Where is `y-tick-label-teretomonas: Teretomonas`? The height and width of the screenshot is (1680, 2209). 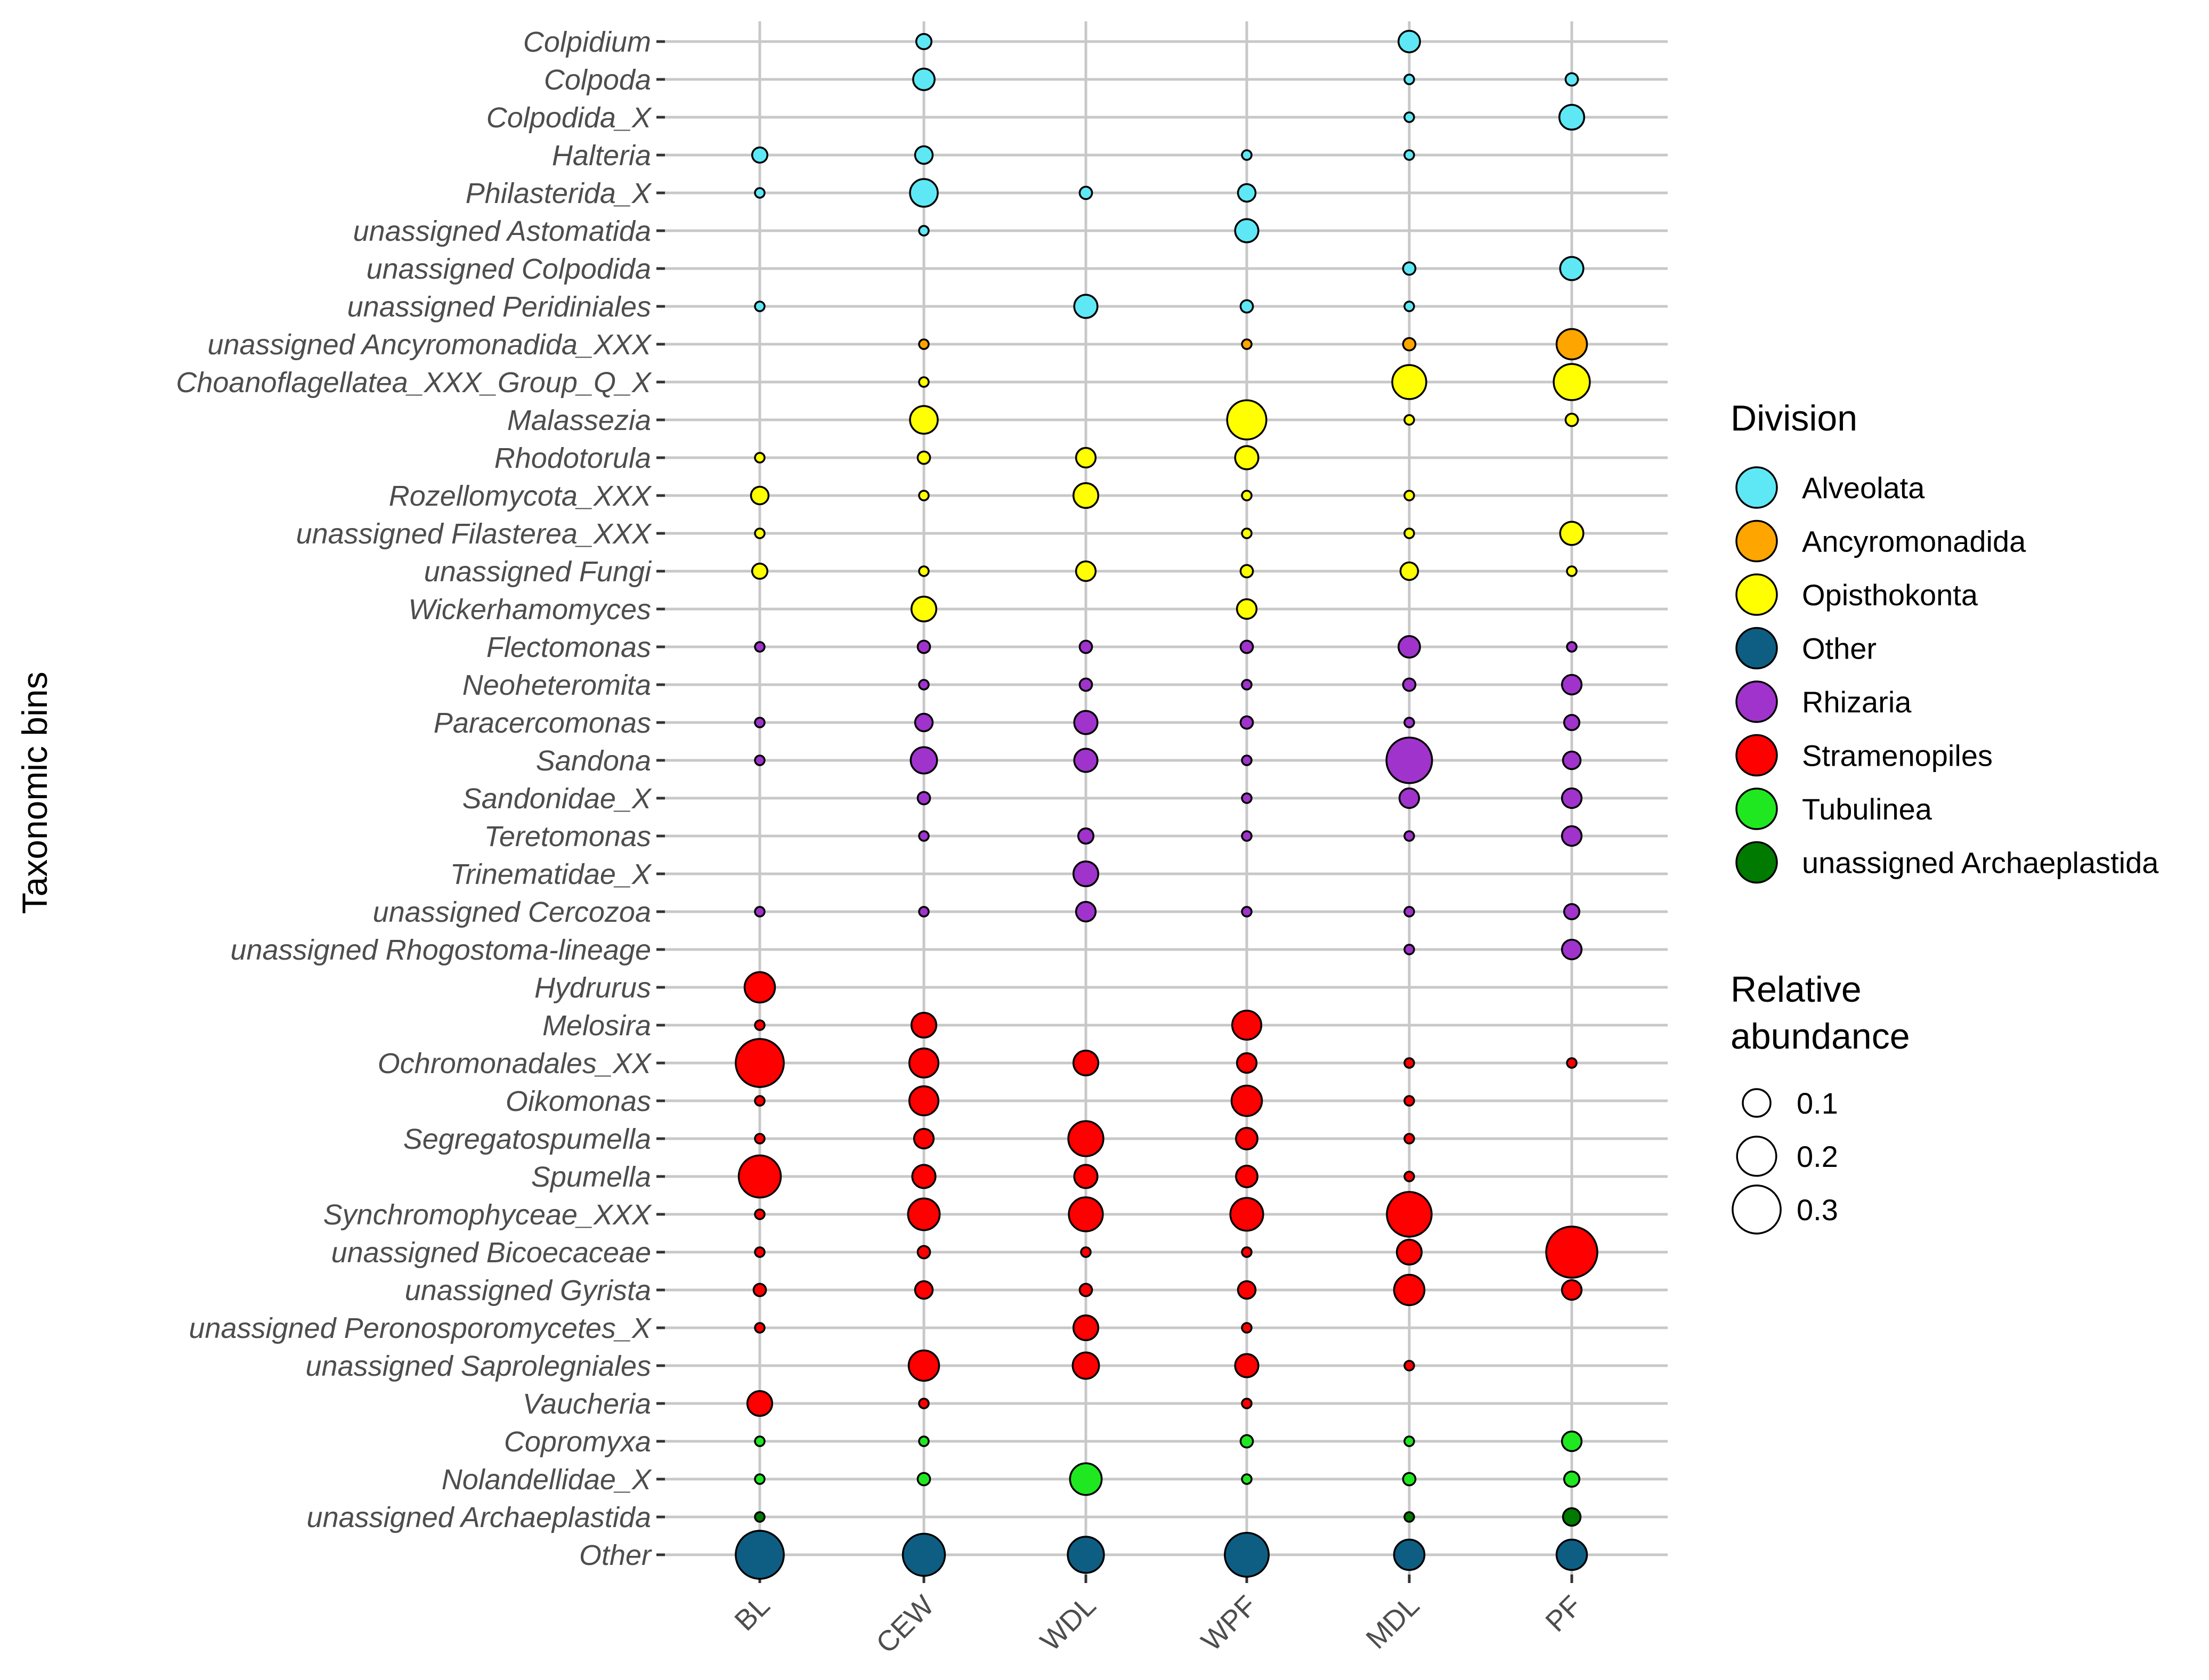 y-tick-label-teretomonas: Teretomonas is located at coordinates (567, 837).